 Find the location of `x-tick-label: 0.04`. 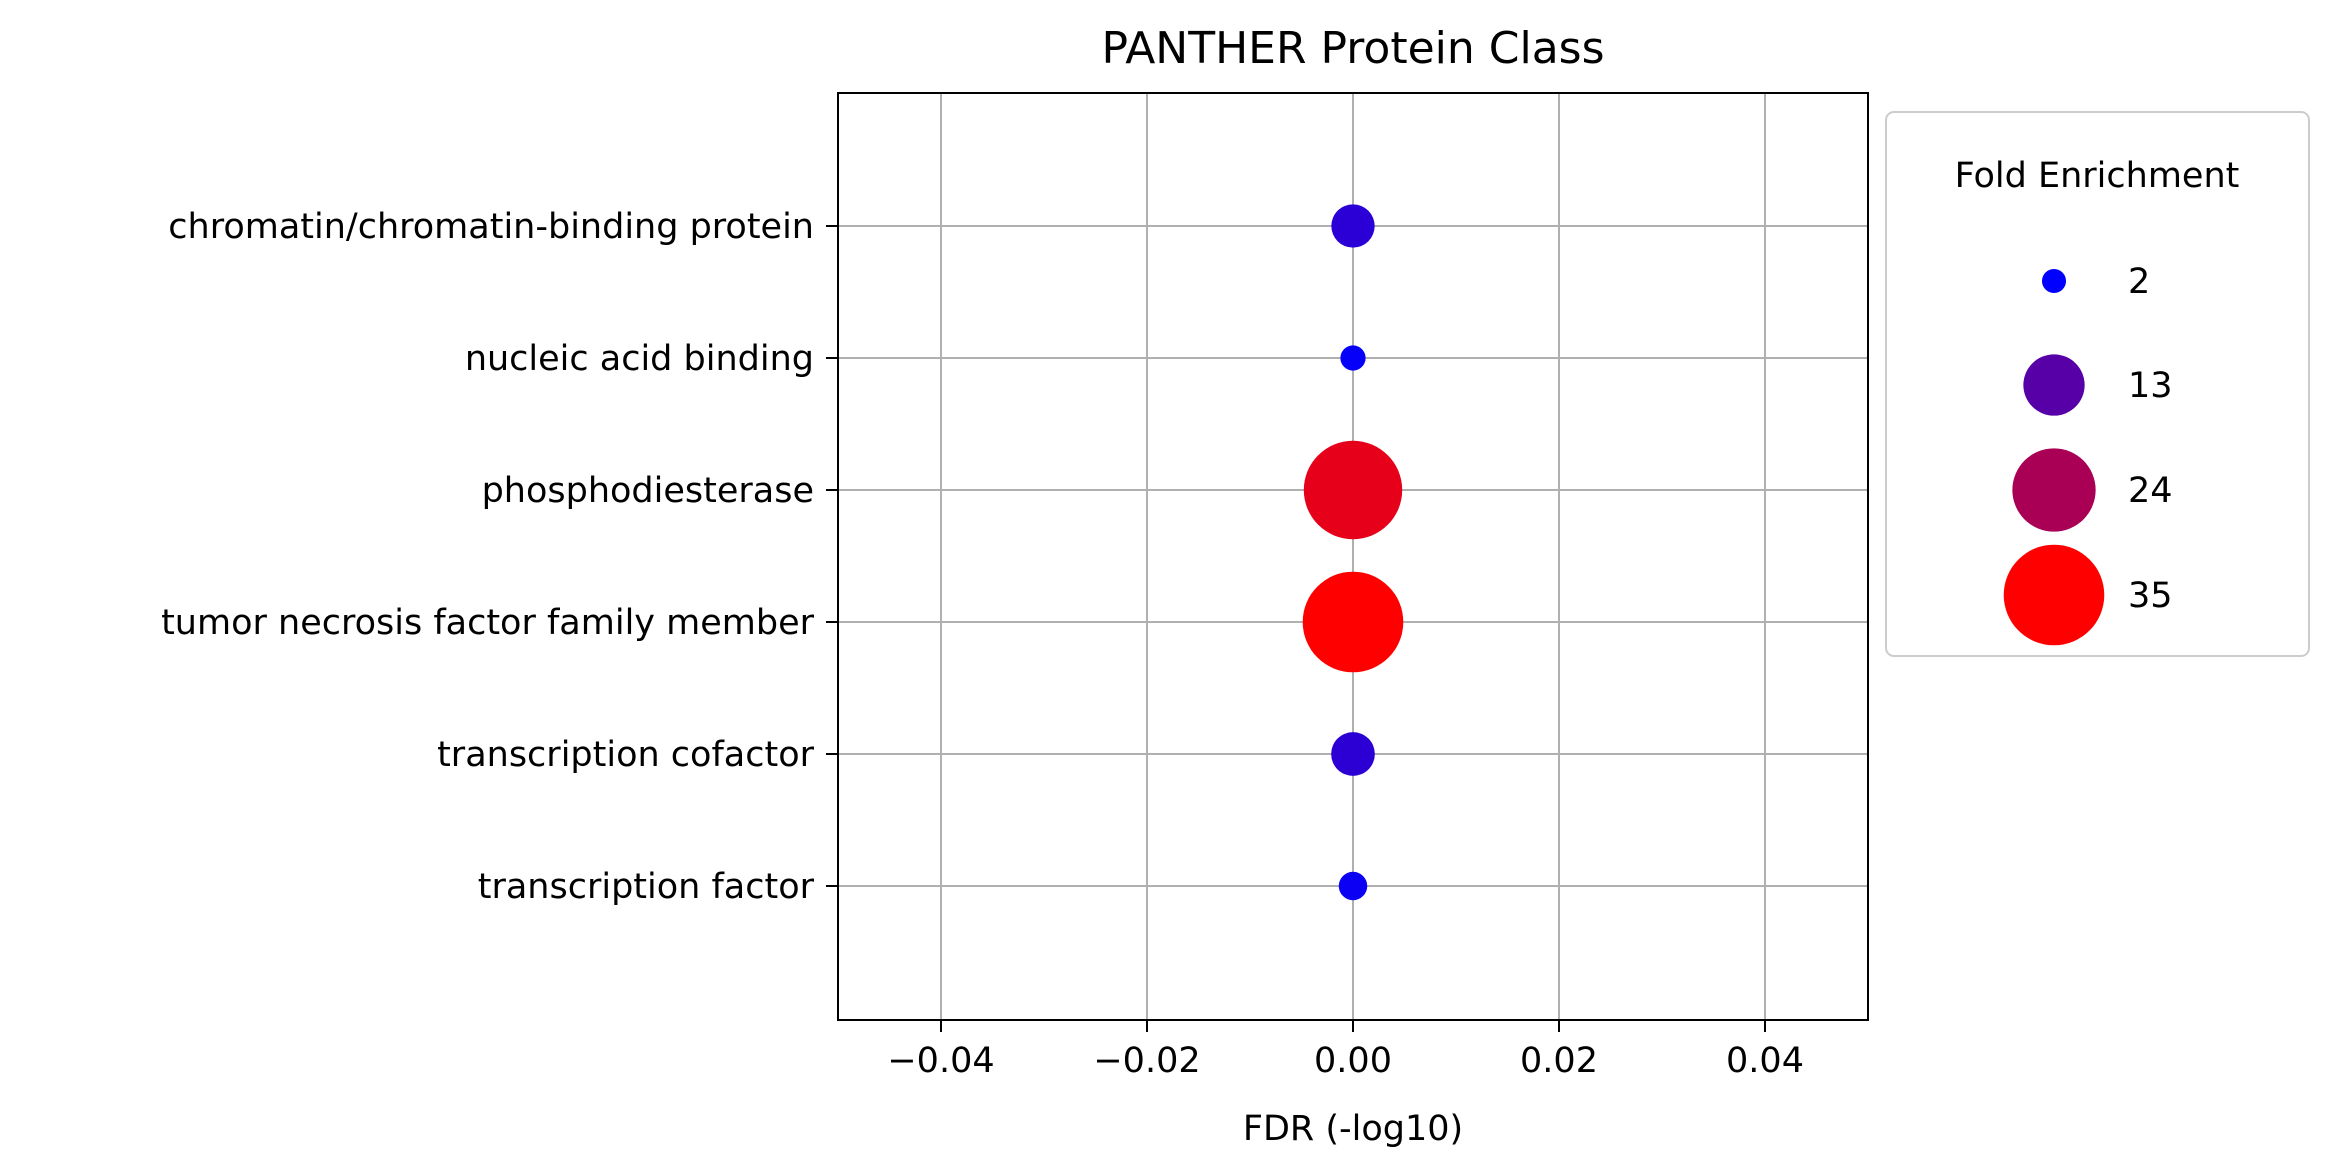

x-tick-label: 0.04 is located at coordinates (1765, 1061).